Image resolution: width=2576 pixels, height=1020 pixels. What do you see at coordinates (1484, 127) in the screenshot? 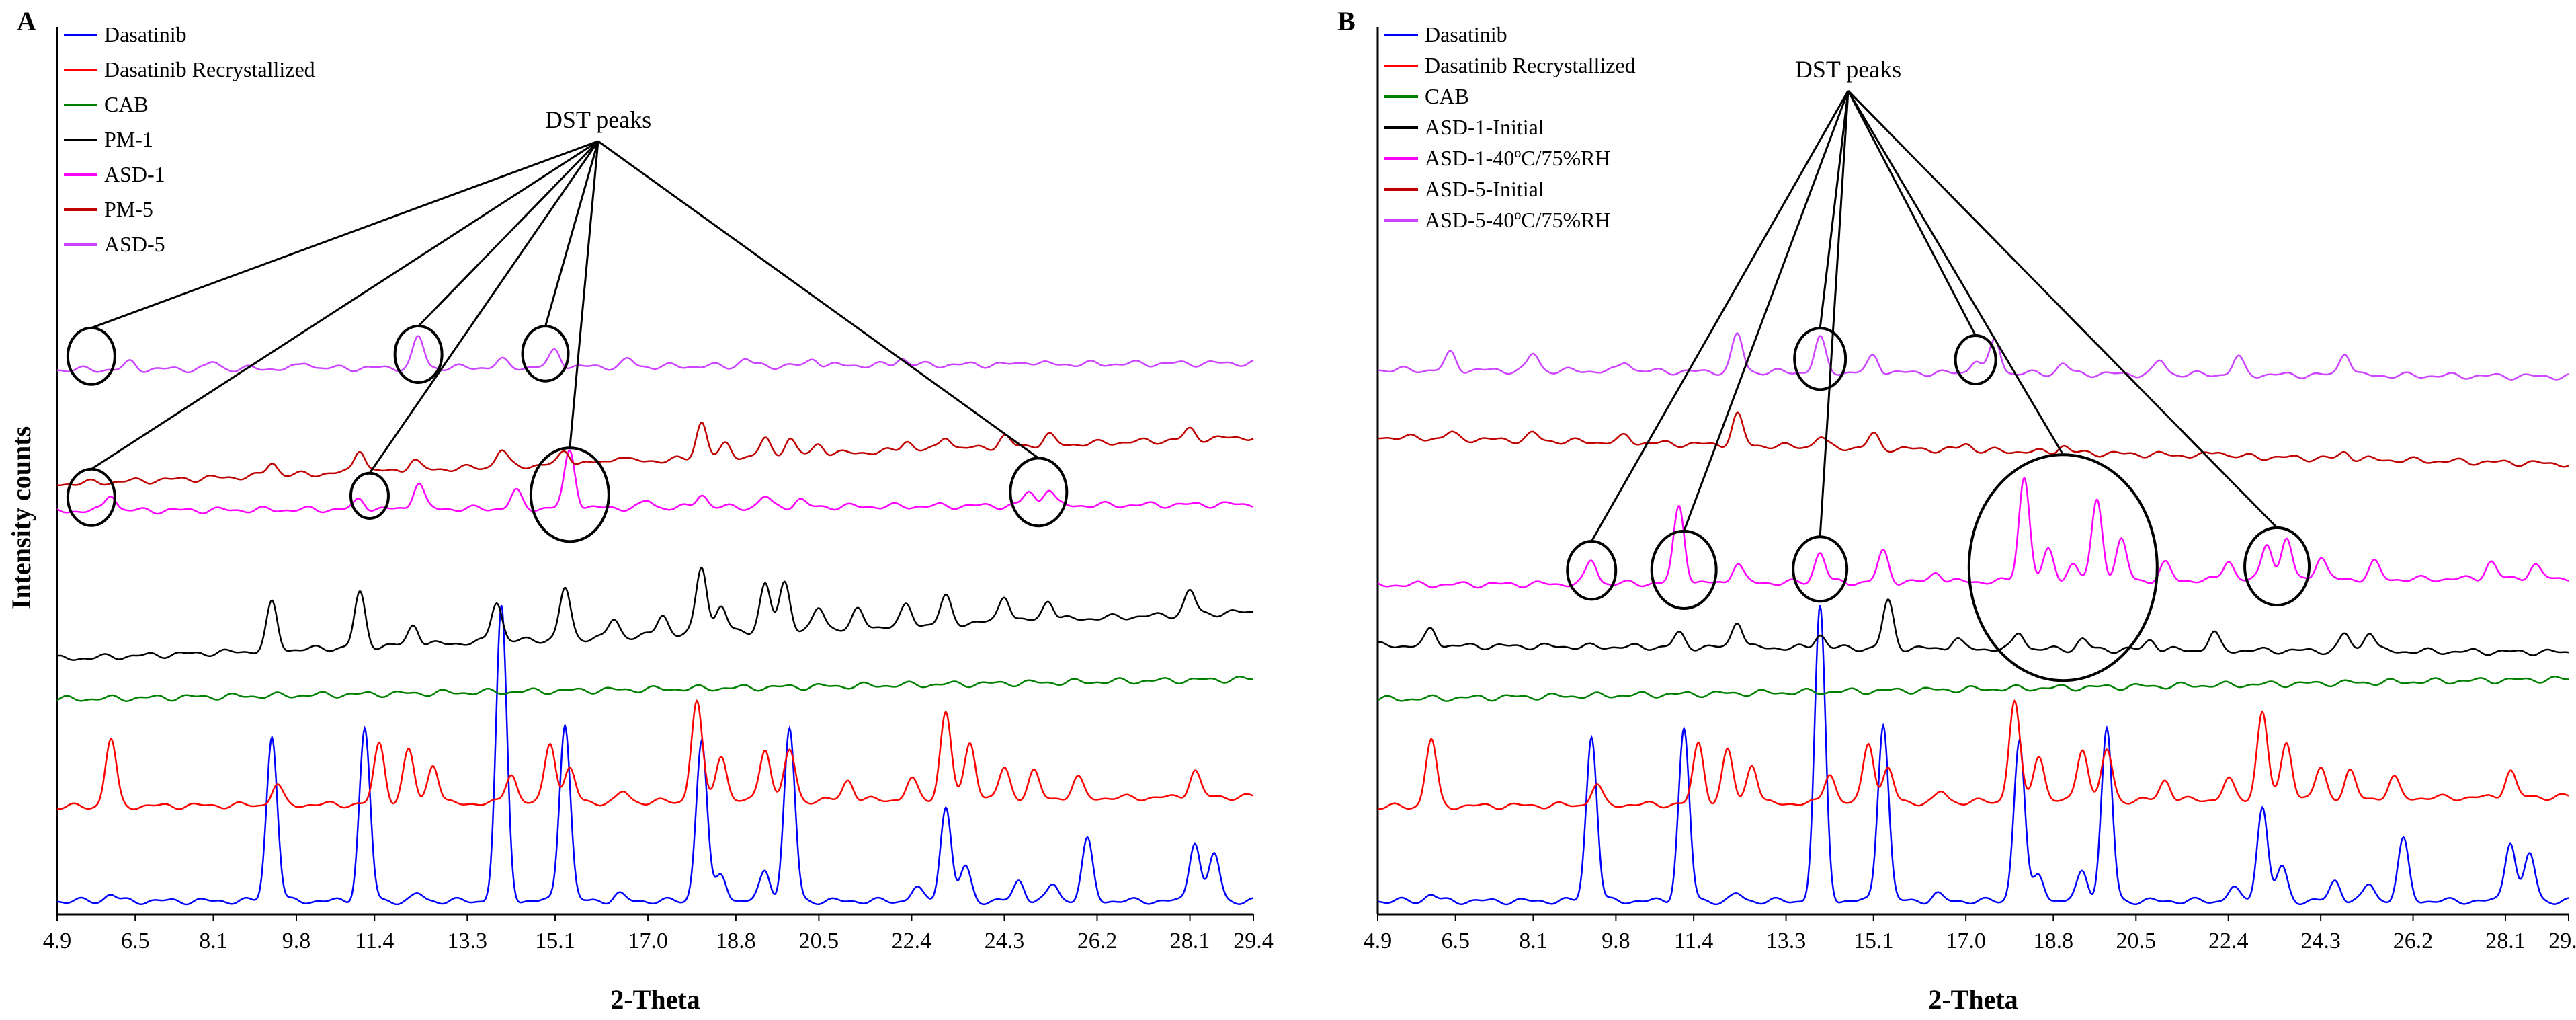
I see `legend-label: ASD-1-Initial` at bounding box center [1484, 127].